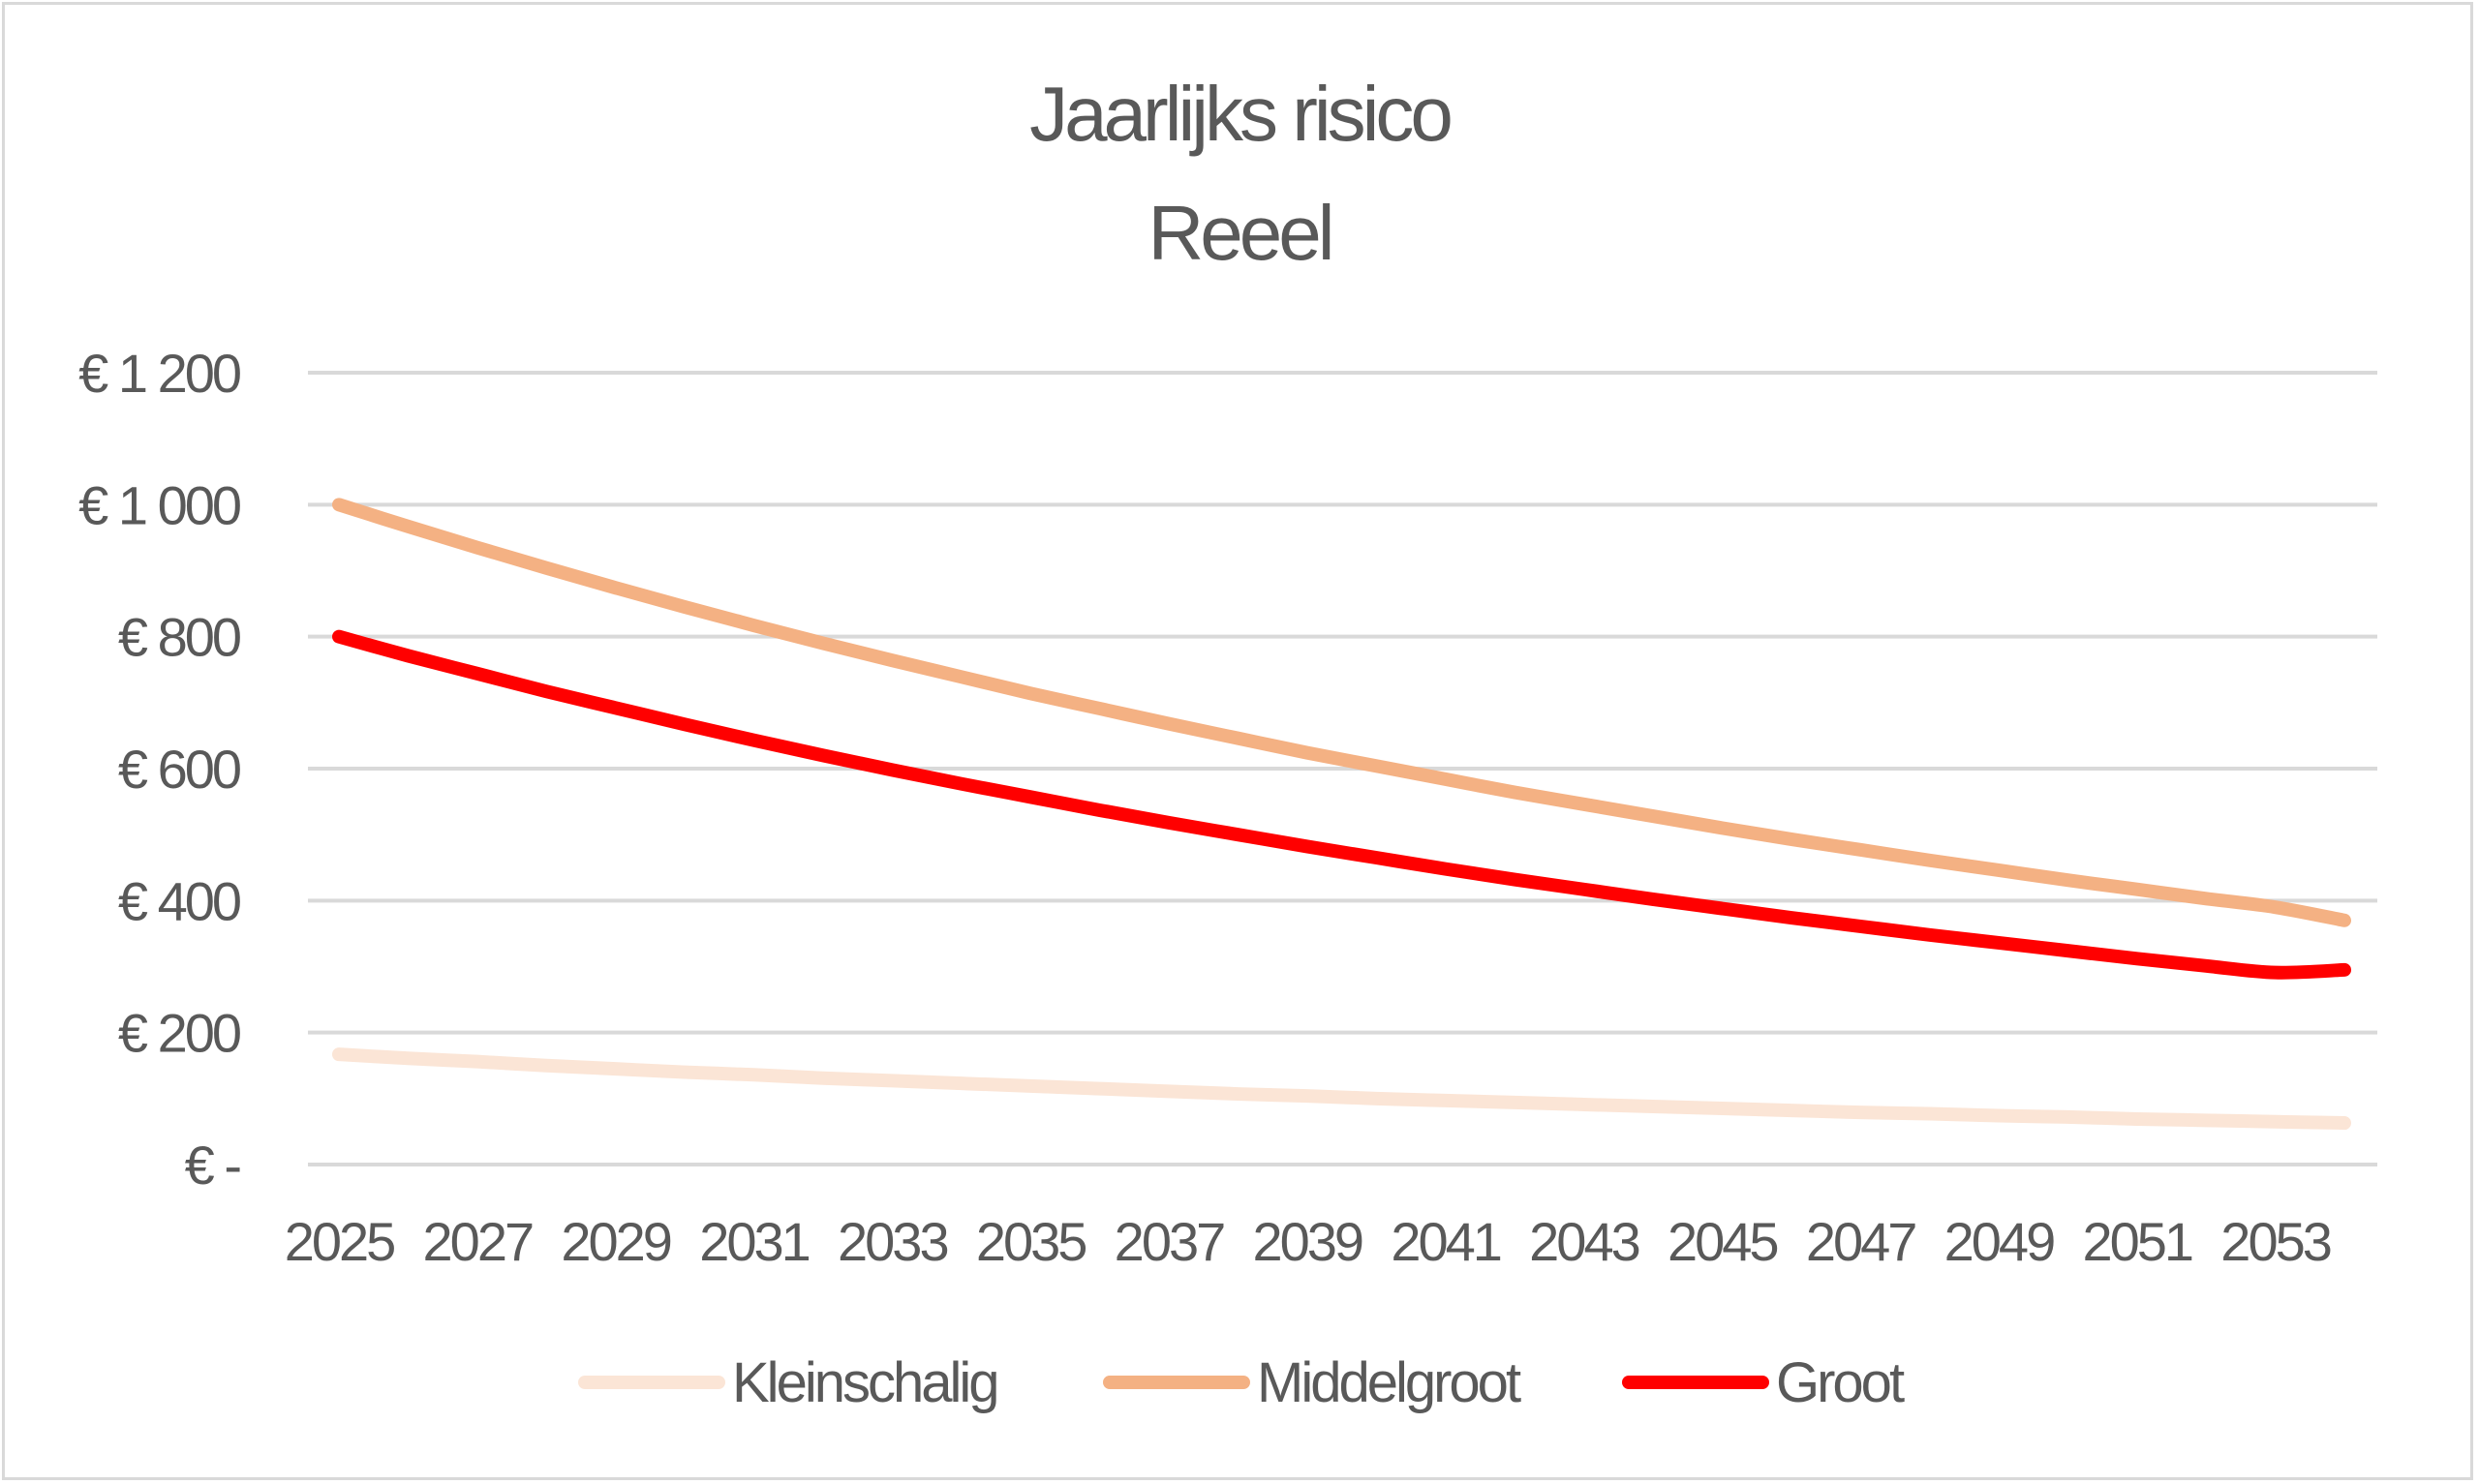  Describe the element at coordinates (616, 1241) in the screenshot. I see `x-tick-label: 2029` at that location.